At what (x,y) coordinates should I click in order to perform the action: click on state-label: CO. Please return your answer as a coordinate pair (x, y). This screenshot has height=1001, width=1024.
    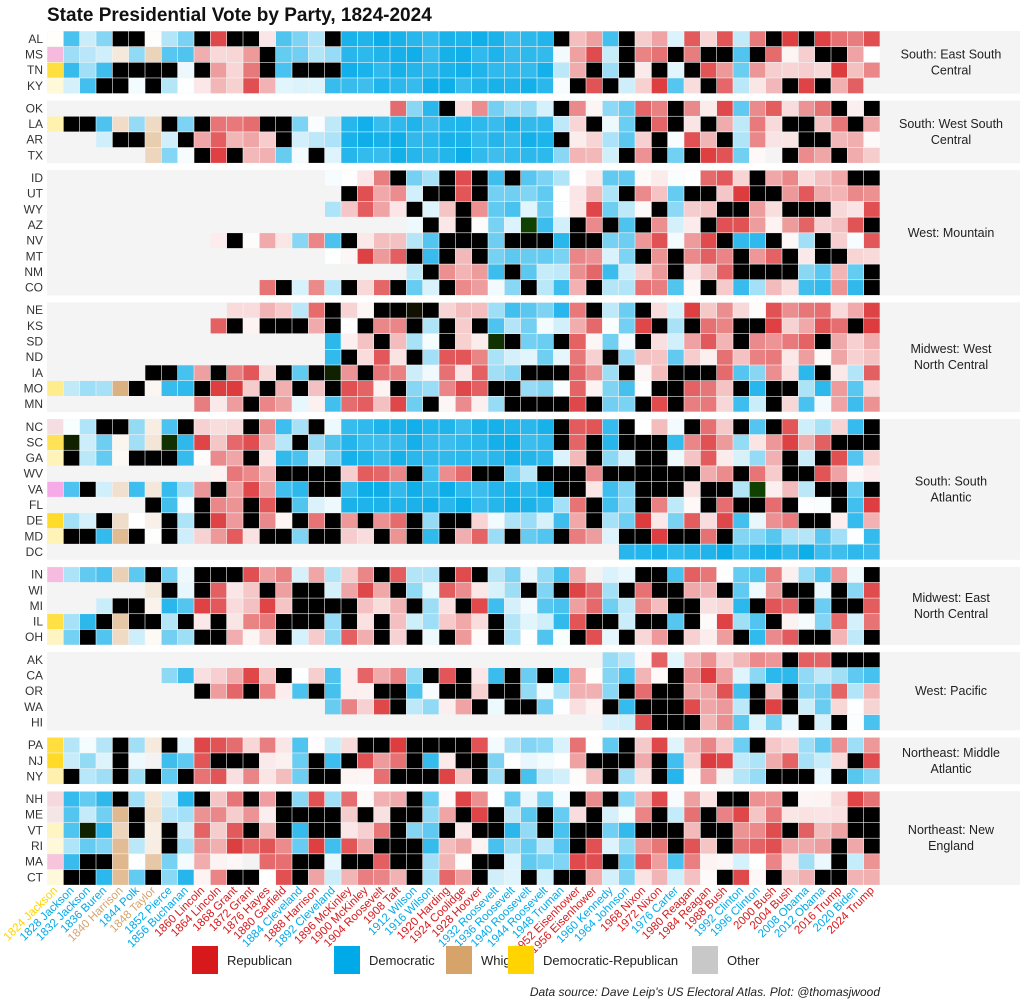
    Looking at the image, I should click on (34, 288).